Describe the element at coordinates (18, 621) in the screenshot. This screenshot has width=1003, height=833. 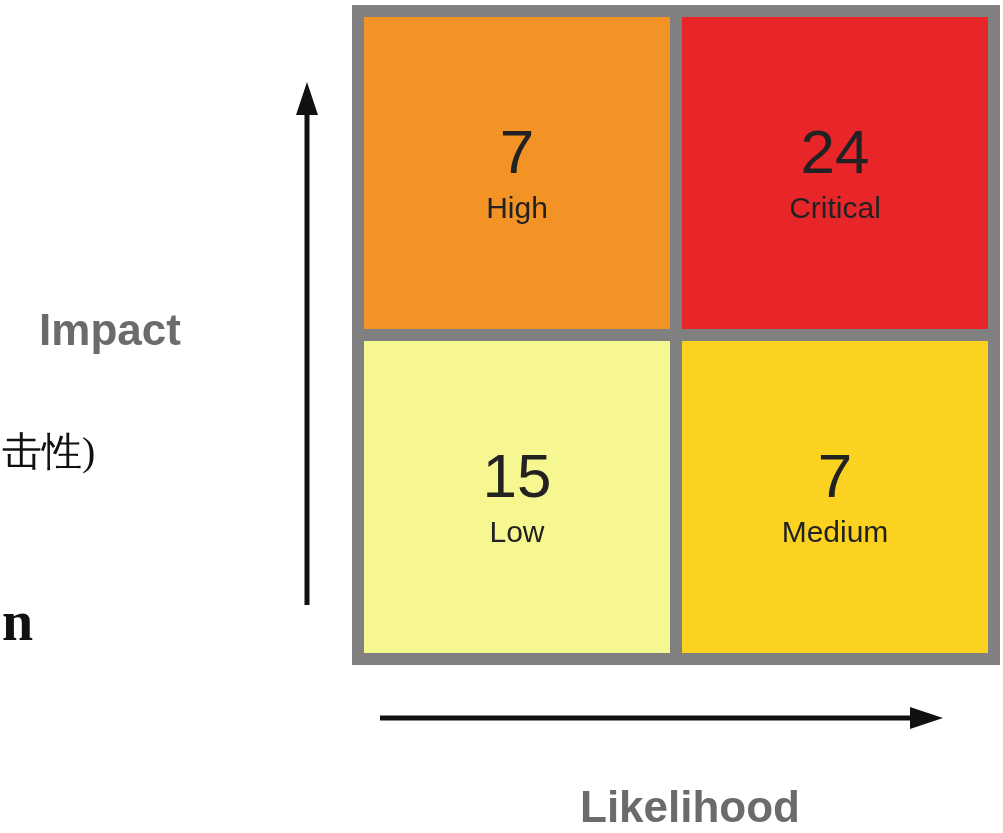
I see `text: n` at that location.